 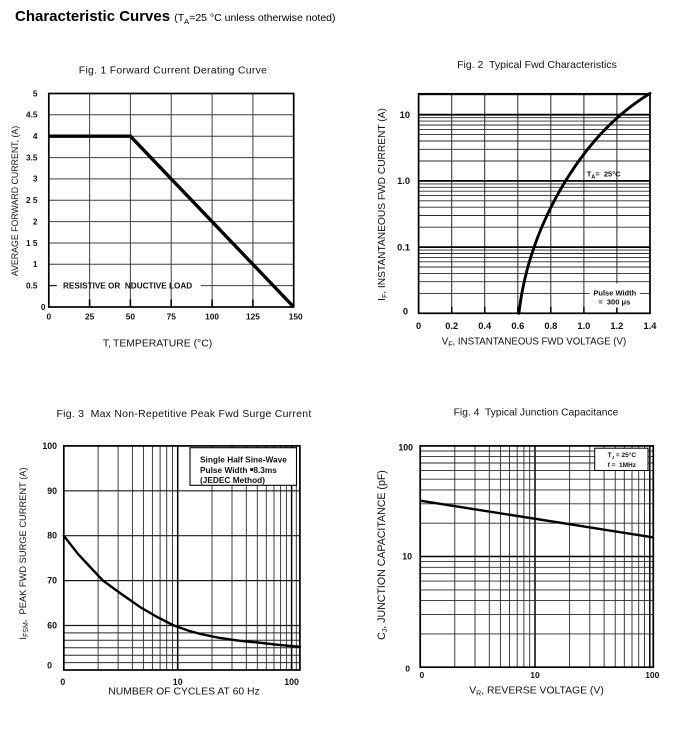 What do you see at coordinates (183, 692) in the screenshot?
I see `svg-text: NUMBER OF CYCLES AT 60 Hz` at bounding box center [183, 692].